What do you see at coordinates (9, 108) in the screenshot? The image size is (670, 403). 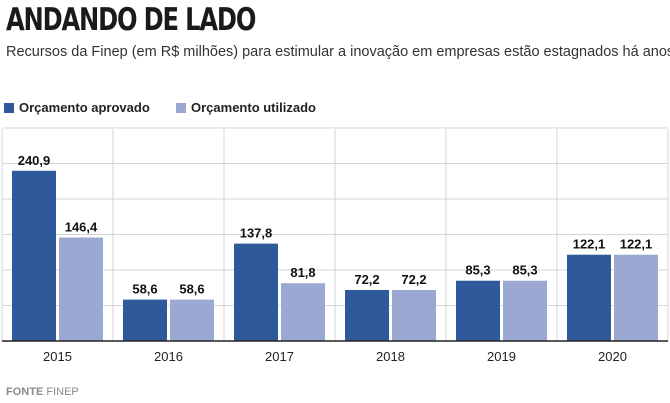 I see `legend-swatch-approved` at bounding box center [9, 108].